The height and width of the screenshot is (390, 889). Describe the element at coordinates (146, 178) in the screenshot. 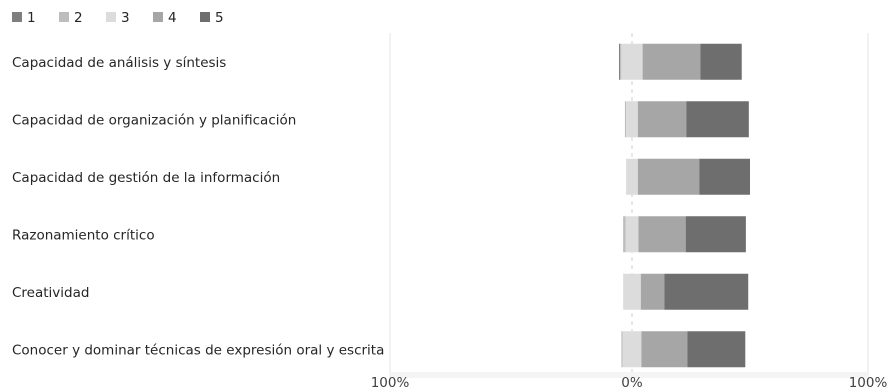

I see `category-label: Capacidad de gestión de la información` at that location.